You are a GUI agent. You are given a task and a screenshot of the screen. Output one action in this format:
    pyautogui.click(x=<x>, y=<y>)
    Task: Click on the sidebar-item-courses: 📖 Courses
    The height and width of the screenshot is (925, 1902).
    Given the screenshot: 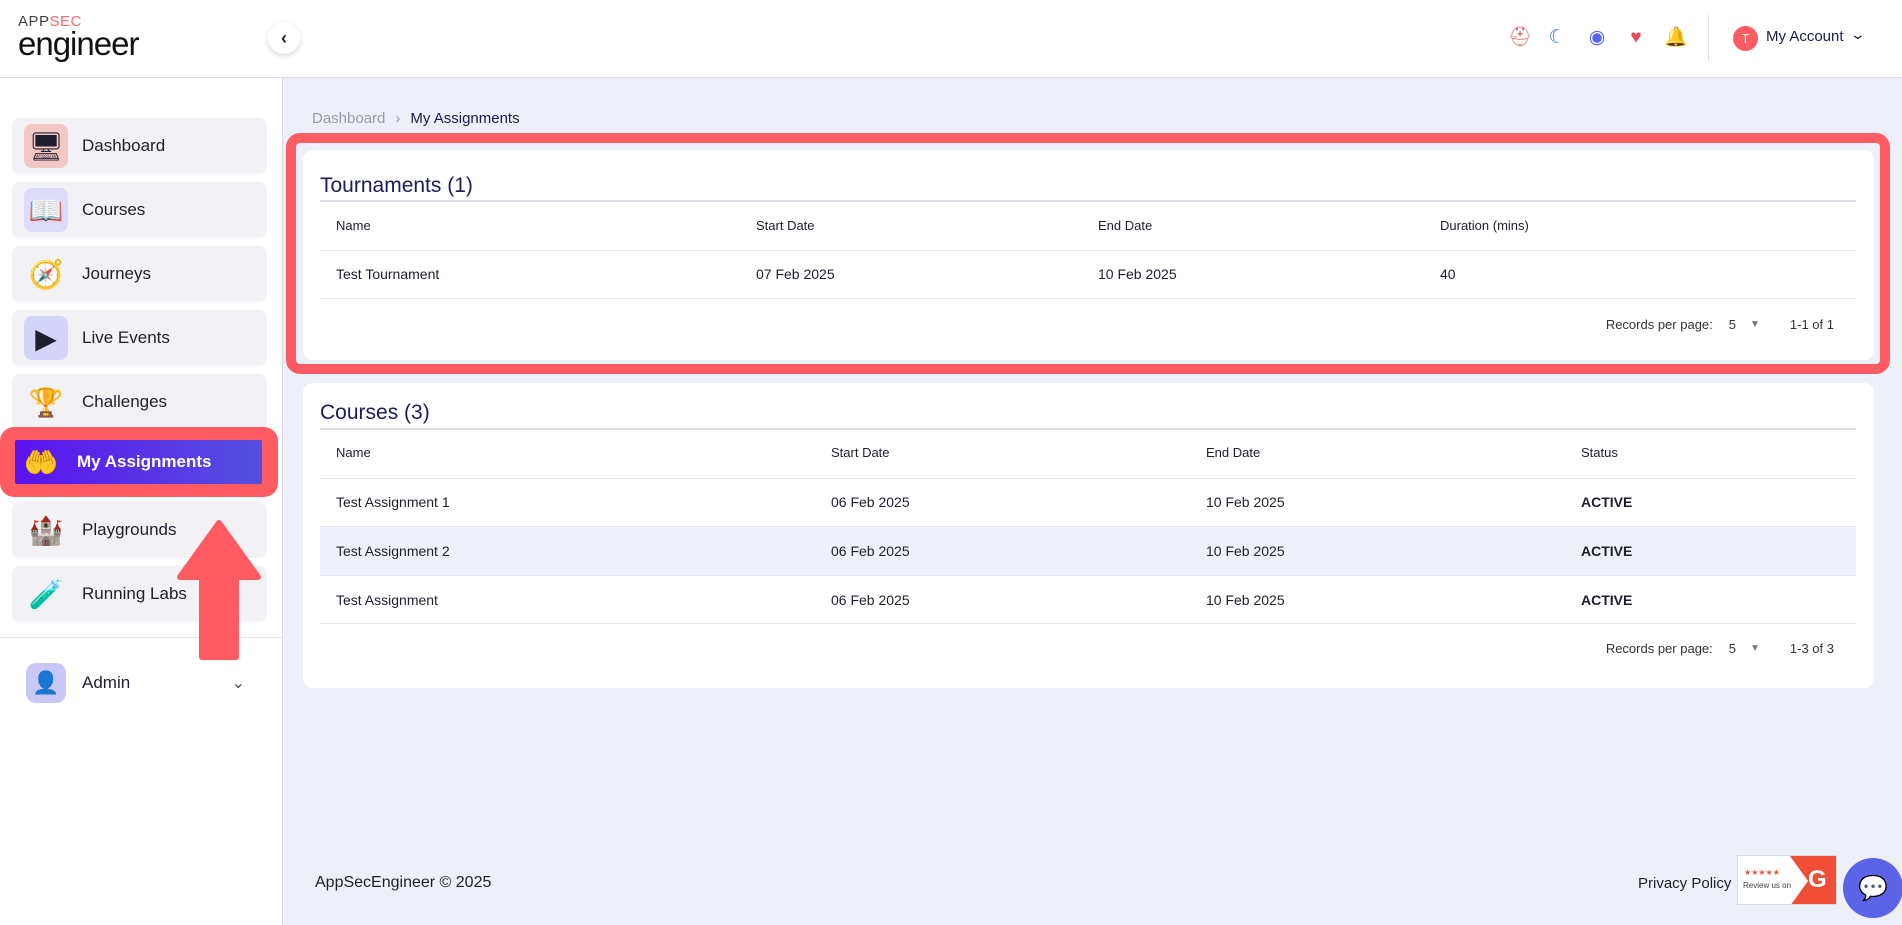 What is the action you would take?
    pyautogui.click(x=139, y=210)
    